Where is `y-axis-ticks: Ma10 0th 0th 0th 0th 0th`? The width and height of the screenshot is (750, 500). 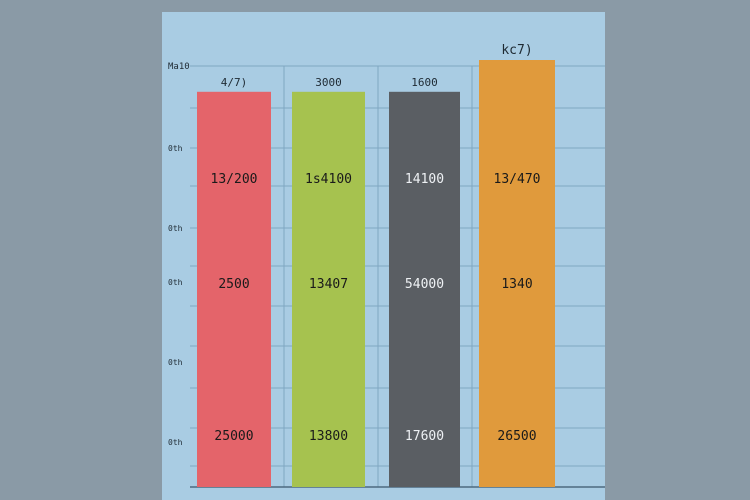 y-axis-ticks: Ma10 0th 0th 0th 0th 0th is located at coordinates (179, 254).